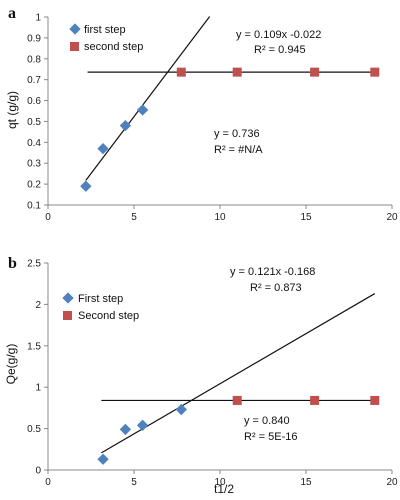 This screenshot has width=400, height=500. Describe the element at coordinates (34, 38) in the screenshot. I see `y-tick-label: 0.9` at that location.